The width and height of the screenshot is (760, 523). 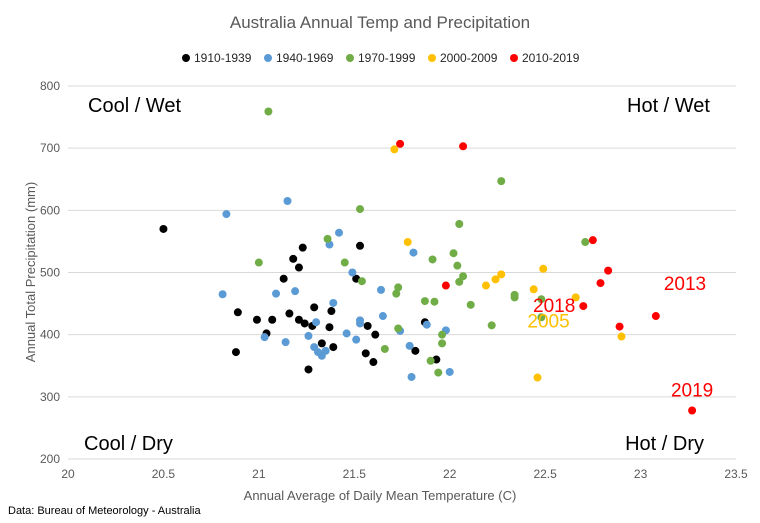 I want to click on legend-item: 1910-1939, so click(x=217, y=58).